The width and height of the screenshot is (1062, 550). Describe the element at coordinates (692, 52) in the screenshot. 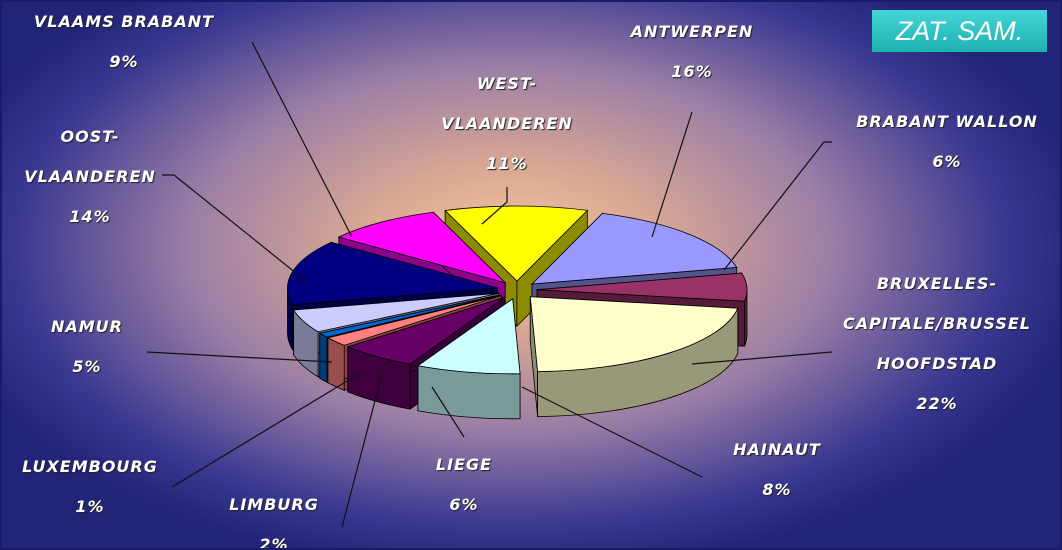

I see `slice-label: ANTWERPEN 16%` at that location.